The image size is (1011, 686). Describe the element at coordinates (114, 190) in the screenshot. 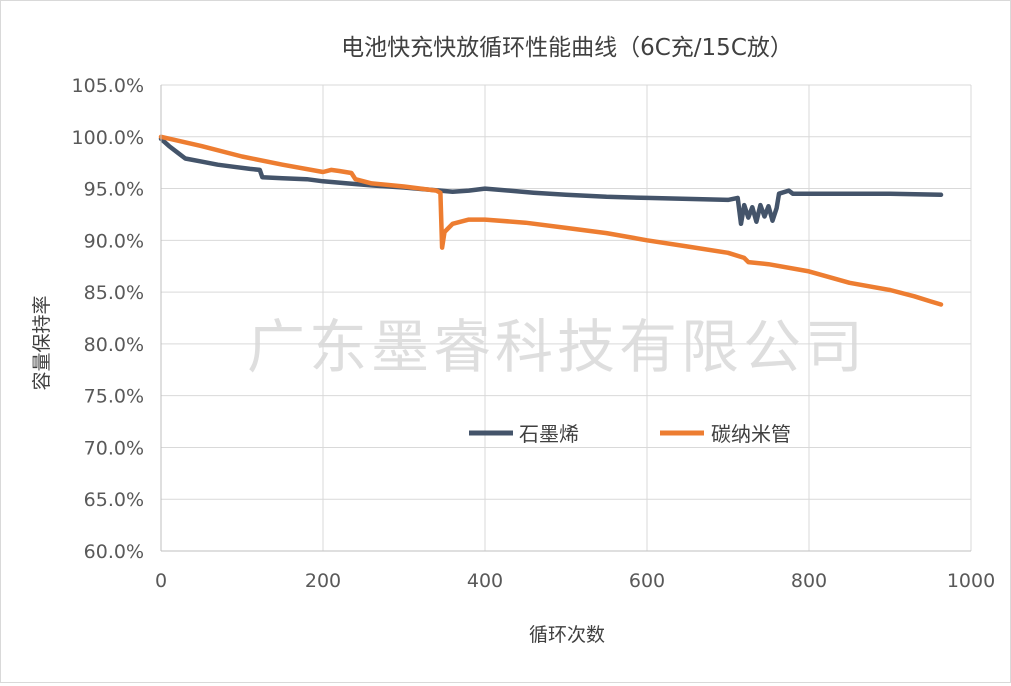

I see `y-tick-label: 95.0%` at that location.